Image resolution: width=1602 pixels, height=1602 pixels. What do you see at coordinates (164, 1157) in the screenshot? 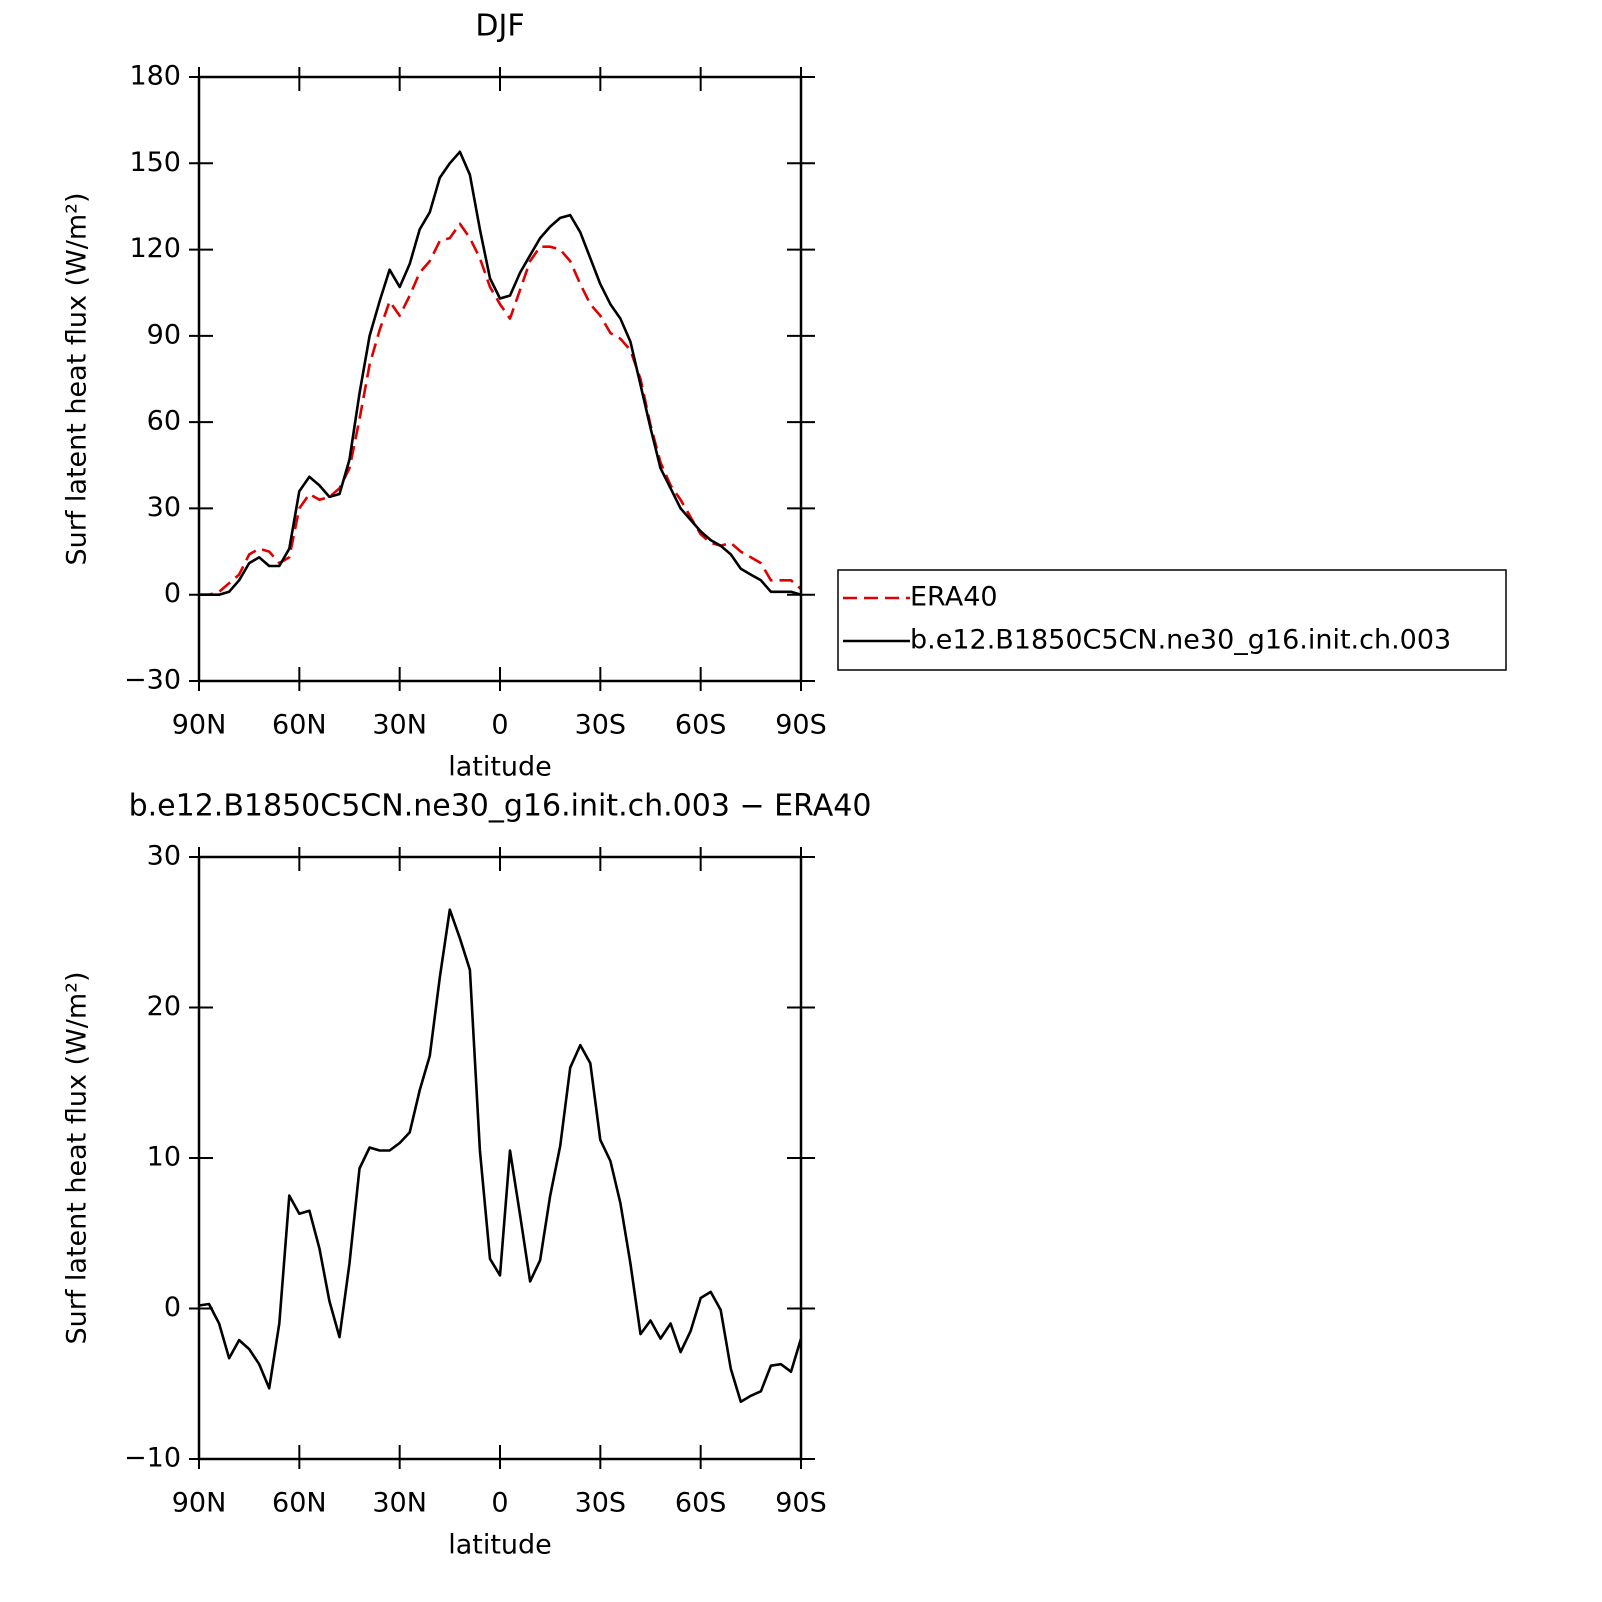
I see `y-tick-label: 10` at bounding box center [164, 1157].